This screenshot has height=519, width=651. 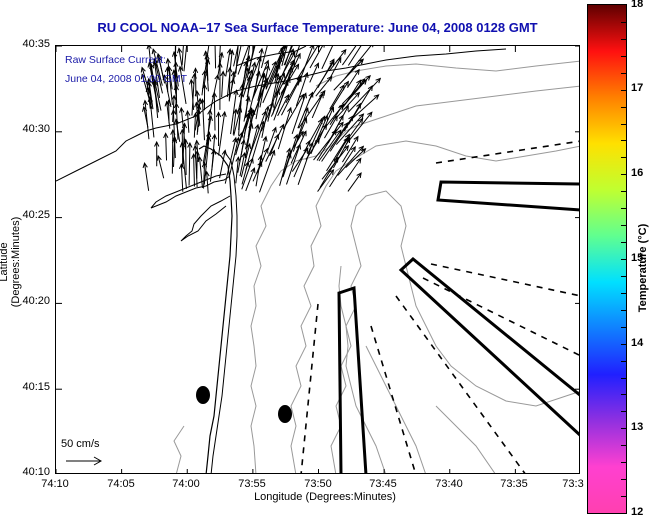 What do you see at coordinates (637, 88) in the screenshot?
I see `colorbar-tick: 17` at bounding box center [637, 88].